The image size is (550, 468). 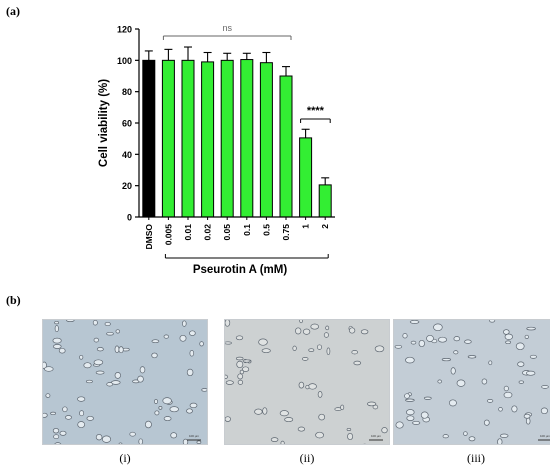 I want to click on panel-b-label: (b), so click(x=13, y=300).